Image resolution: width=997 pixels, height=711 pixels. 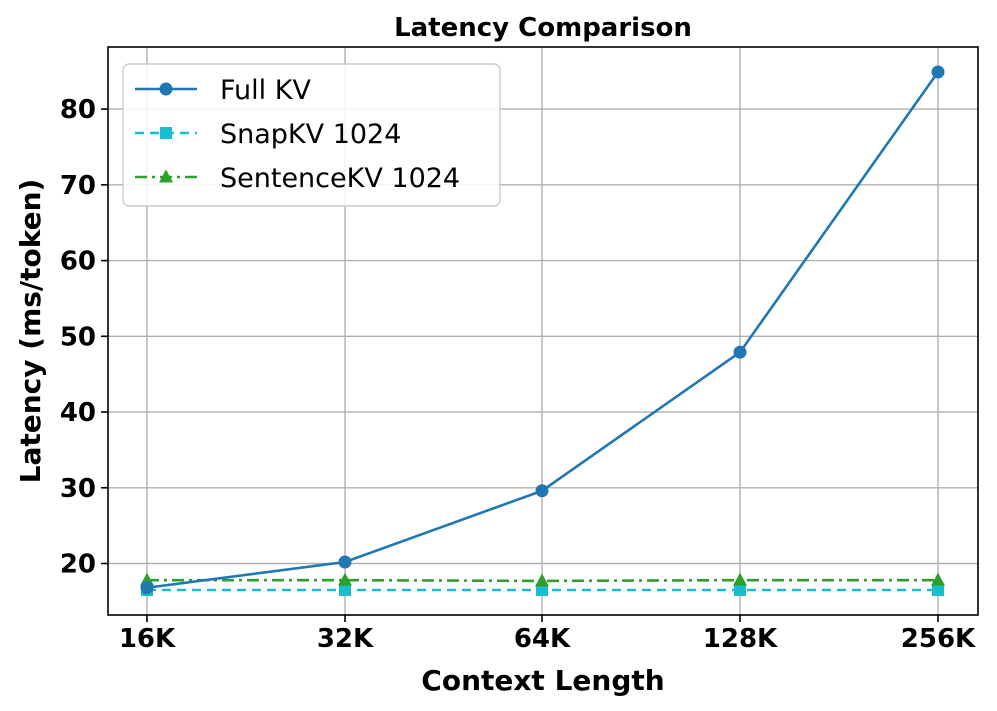 What do you see at coordinates (78, 489) in the screenshot?
I see `y-tick-label: 30` at bounding box center [78, 489].